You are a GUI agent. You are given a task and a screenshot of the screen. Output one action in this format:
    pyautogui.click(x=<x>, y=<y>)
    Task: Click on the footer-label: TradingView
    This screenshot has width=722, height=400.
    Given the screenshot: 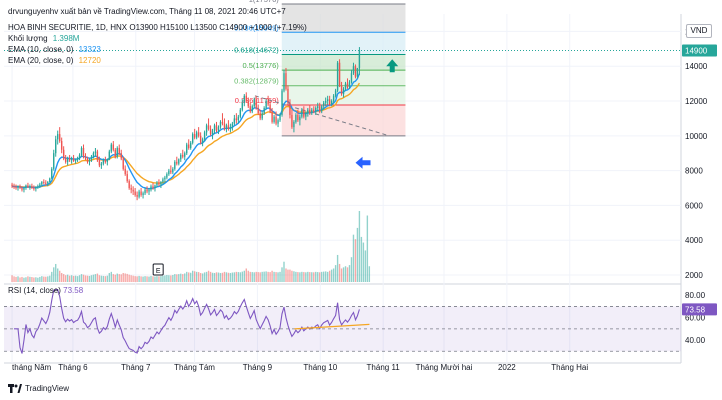 What is the action you would take?
    pyautogui.click(x=47, y=388)
    